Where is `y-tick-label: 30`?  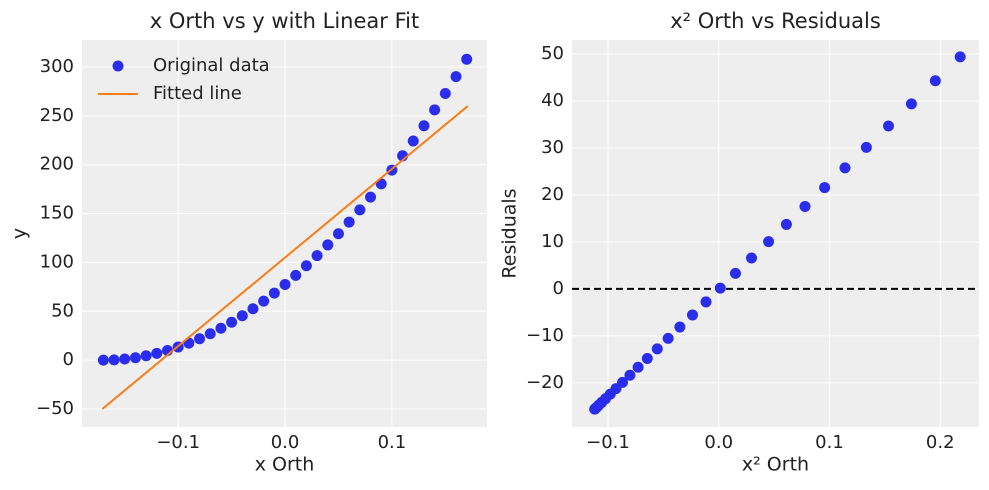
y-tick-label: 30 is located at coordinates (552, 147).